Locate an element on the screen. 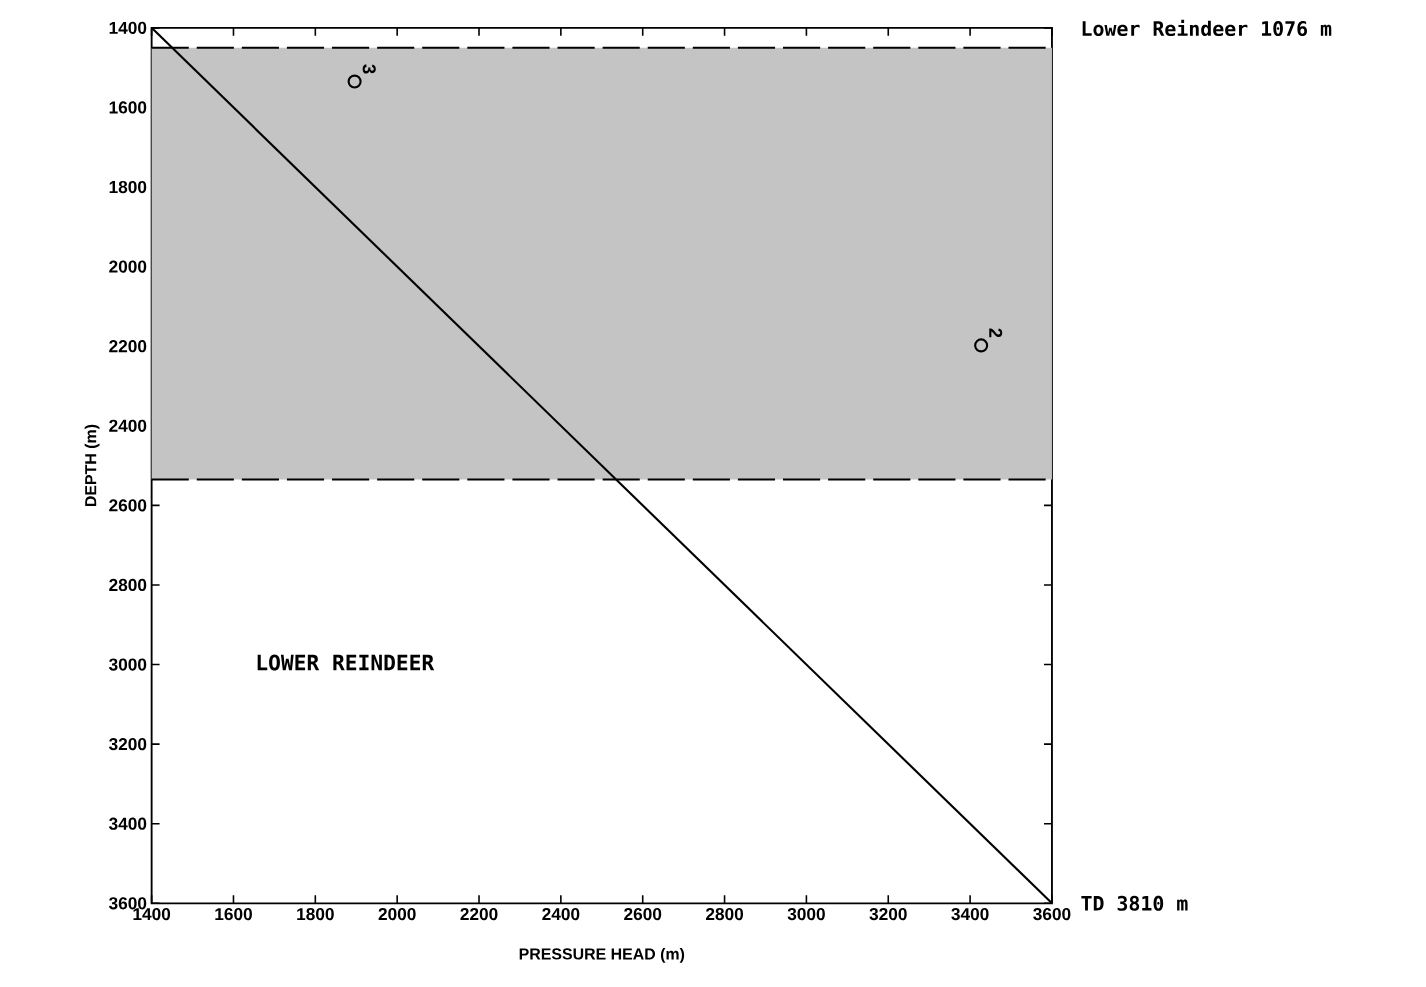 This screenshot has width=1426, height=987. y-tick-label: 2000 is located at coordinates (128, 266).